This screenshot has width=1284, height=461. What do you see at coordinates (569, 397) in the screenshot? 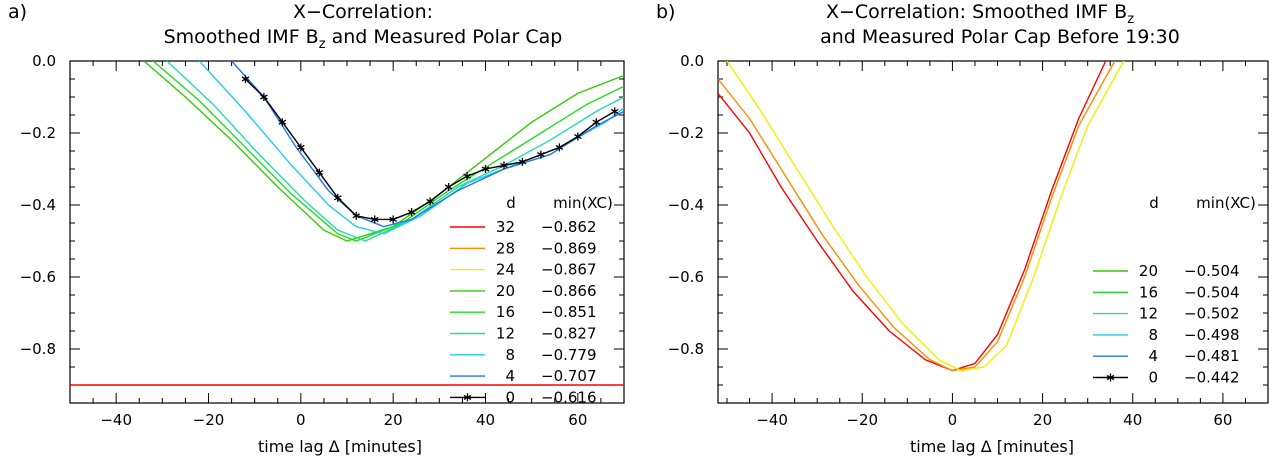
I see `panel-a-legend-value: −0.616` at bounding box center [569, 397].